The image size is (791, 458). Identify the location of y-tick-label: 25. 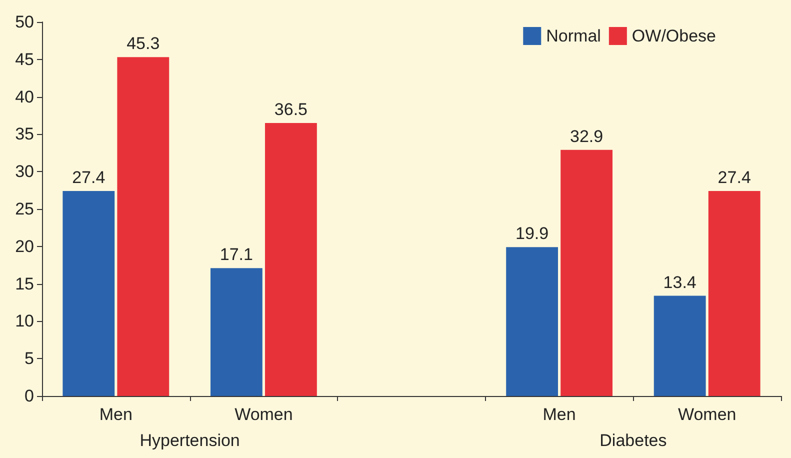
(24, 209).